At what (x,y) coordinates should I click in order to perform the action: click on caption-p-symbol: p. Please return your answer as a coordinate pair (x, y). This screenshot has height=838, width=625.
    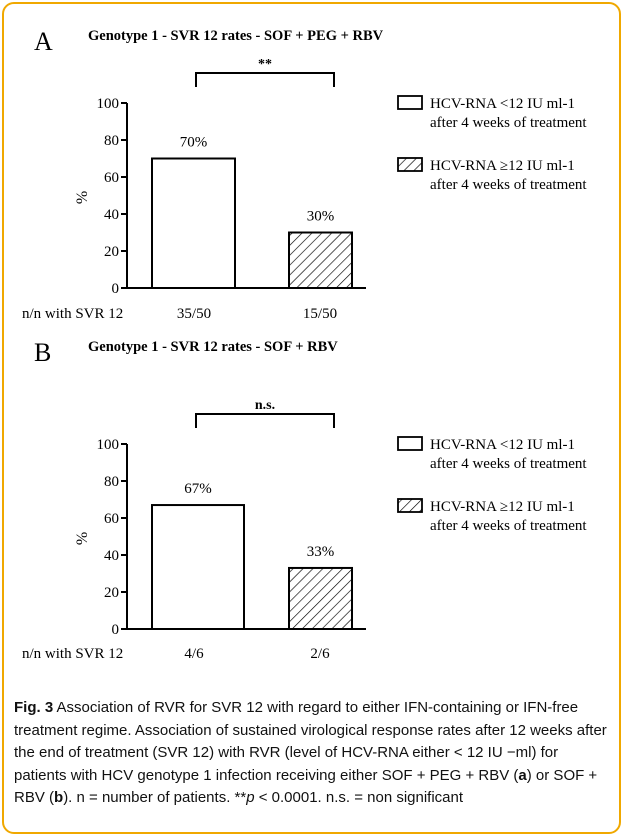
    Looking at the image, I should click on (250, 797).